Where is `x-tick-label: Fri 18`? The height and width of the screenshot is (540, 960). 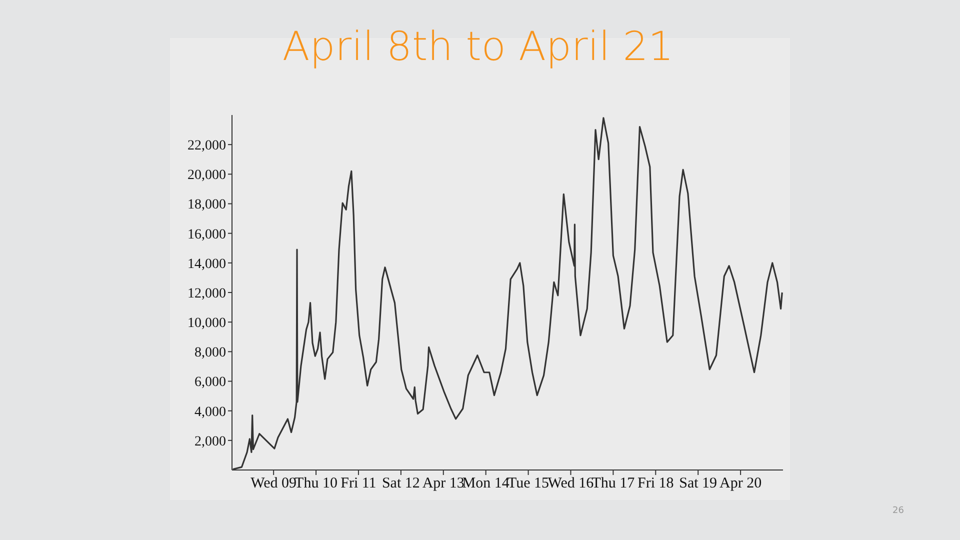
x-tick-label: Fri 18 is located at coordinates (656, 484).